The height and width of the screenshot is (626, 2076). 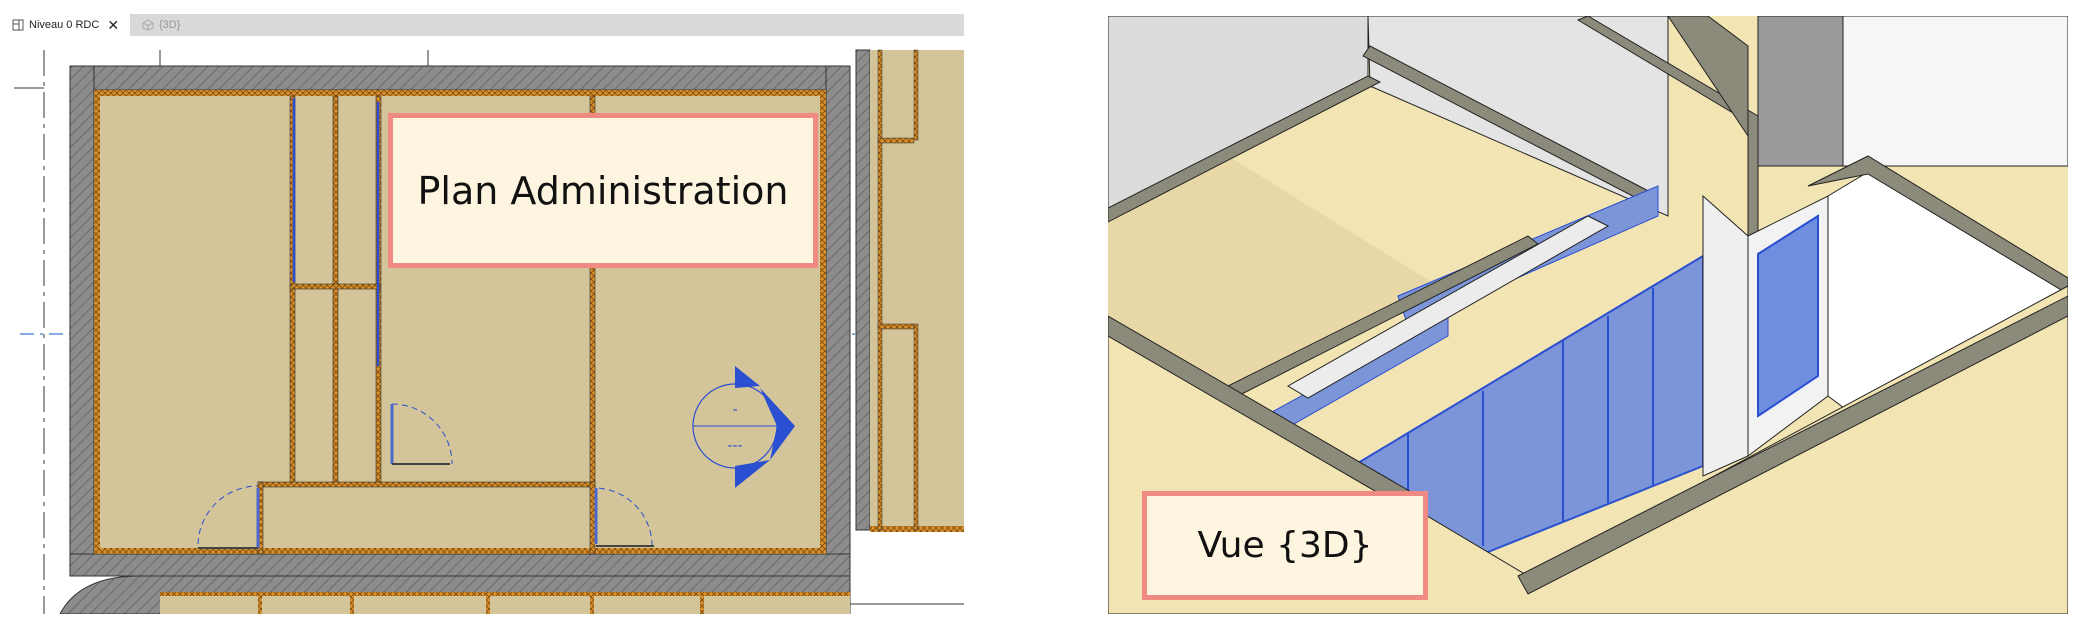 What do you see at coordinates (1788, 316) in the screenshot?
I see `door-blue` at bounding box center [1788, 316].